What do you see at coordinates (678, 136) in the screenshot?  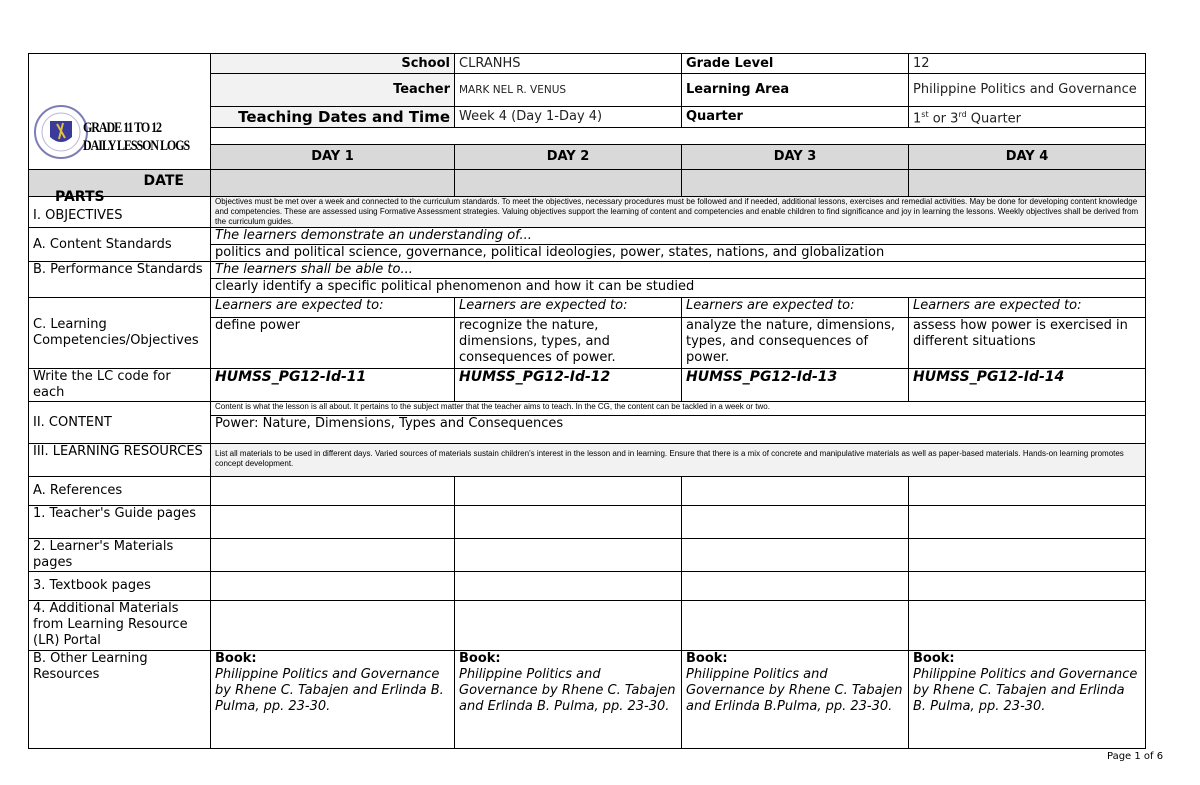 I see `spacer-row` at bounding box center [678, 136].